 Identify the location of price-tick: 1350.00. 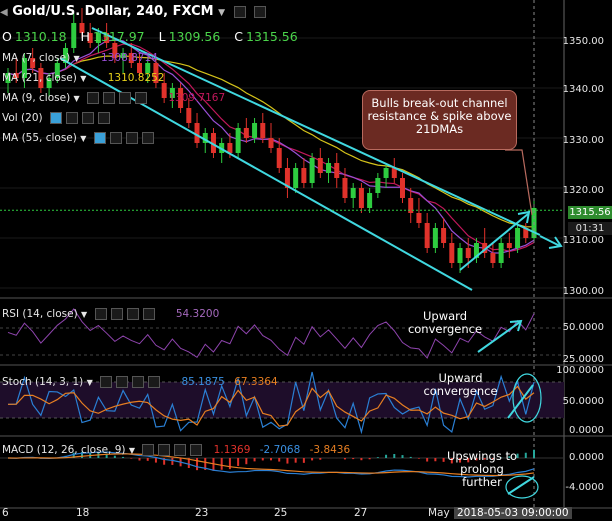
(583, 41).